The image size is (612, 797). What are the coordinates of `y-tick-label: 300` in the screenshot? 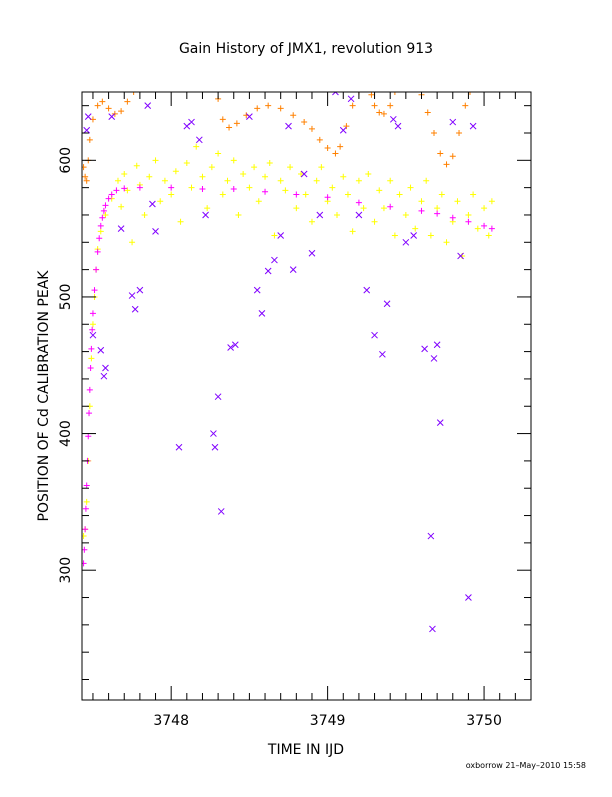 It's located at (66, 570).